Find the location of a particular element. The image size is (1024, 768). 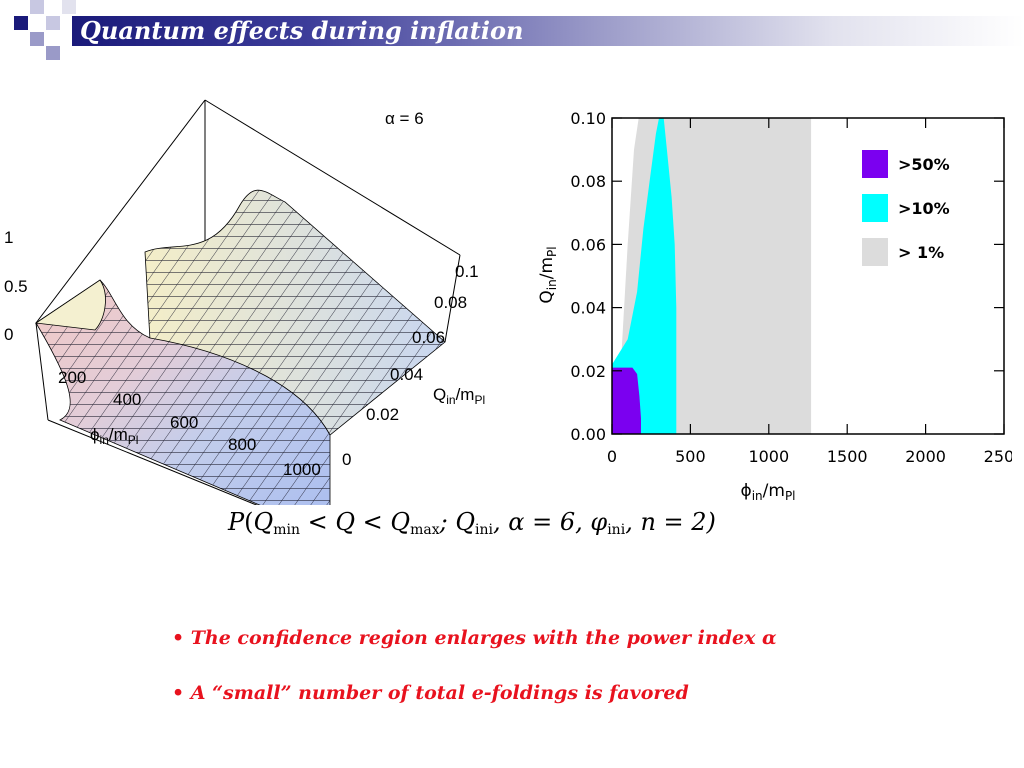

legend-label: > 1% is located at coordinates (921, 252).